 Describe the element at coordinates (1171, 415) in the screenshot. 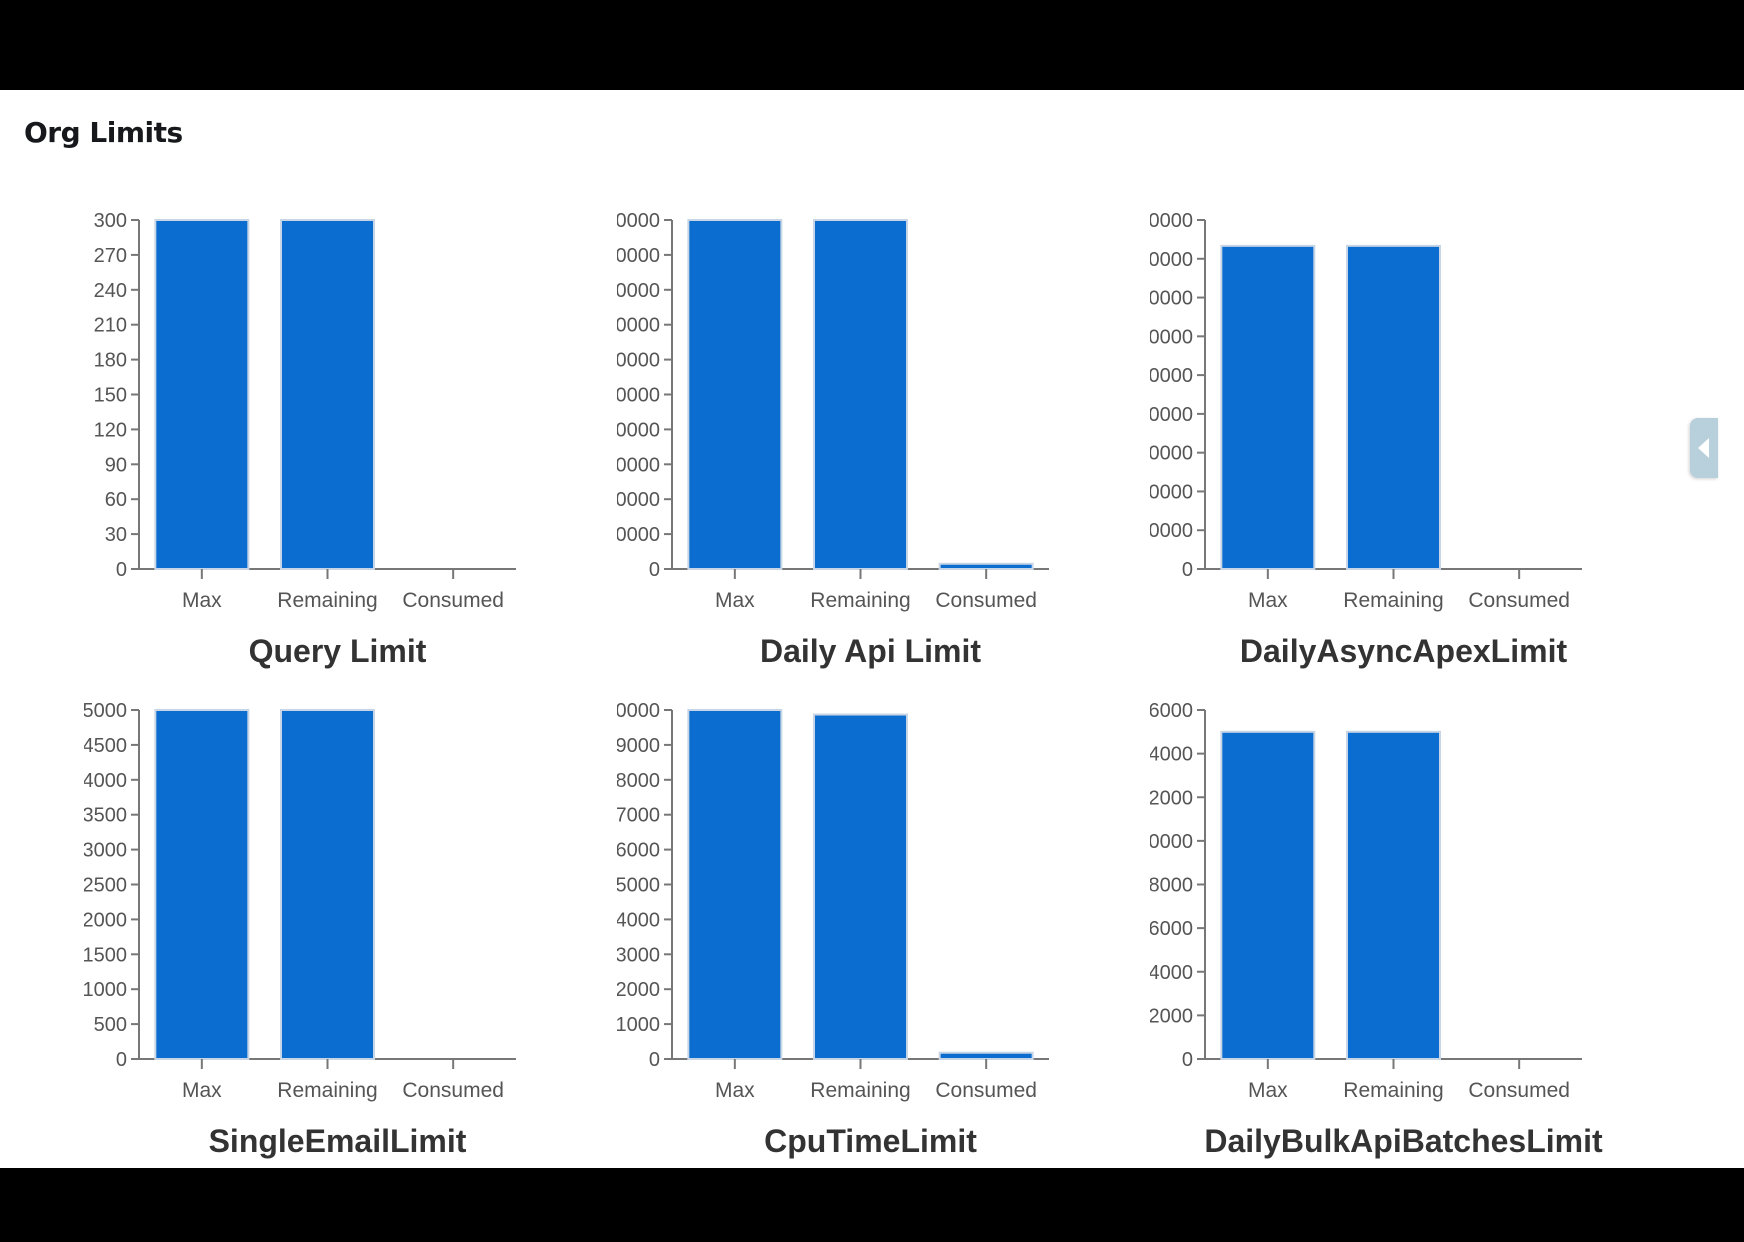

I see `y-axis-tick-label: 120000` at that location.